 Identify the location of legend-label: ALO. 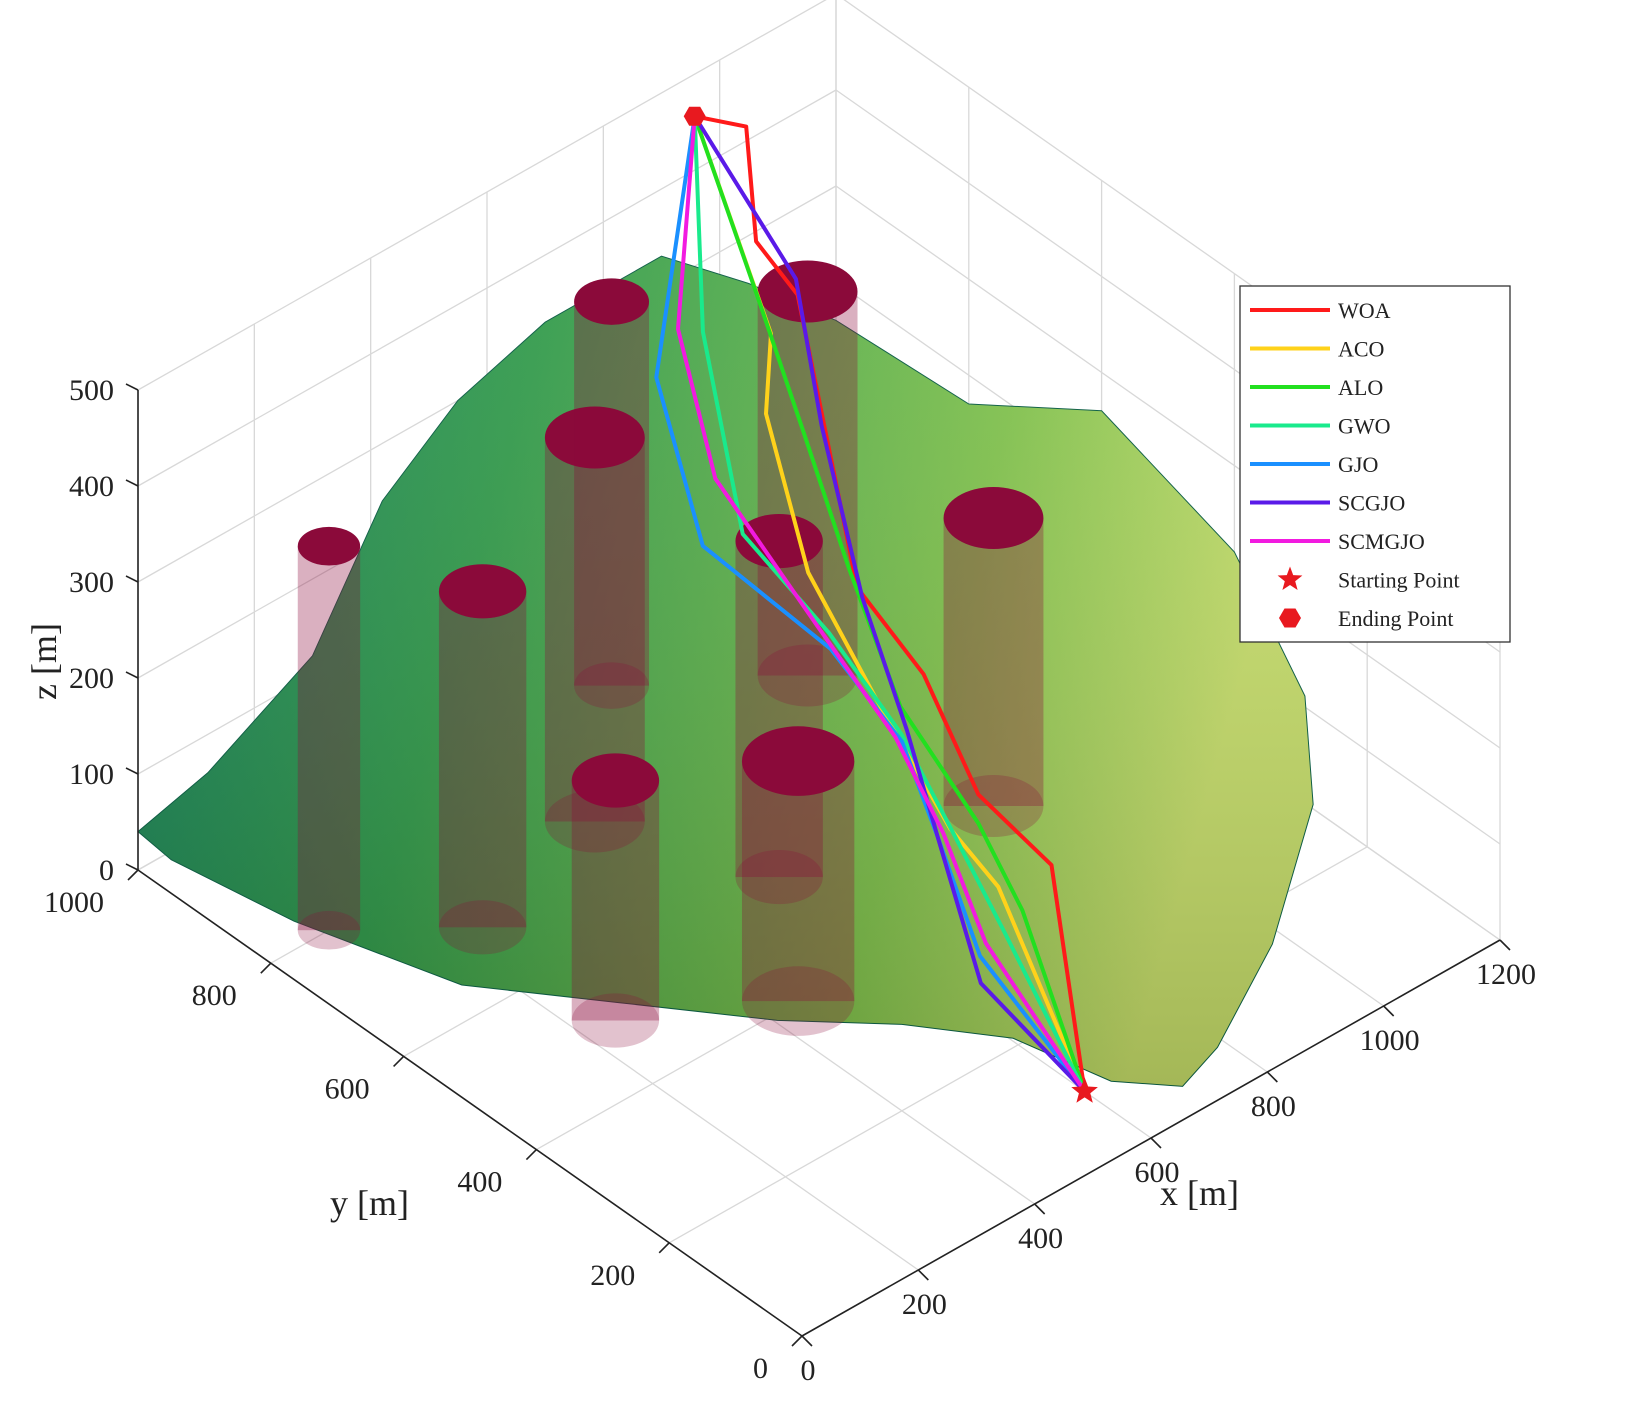
(1360, 387).